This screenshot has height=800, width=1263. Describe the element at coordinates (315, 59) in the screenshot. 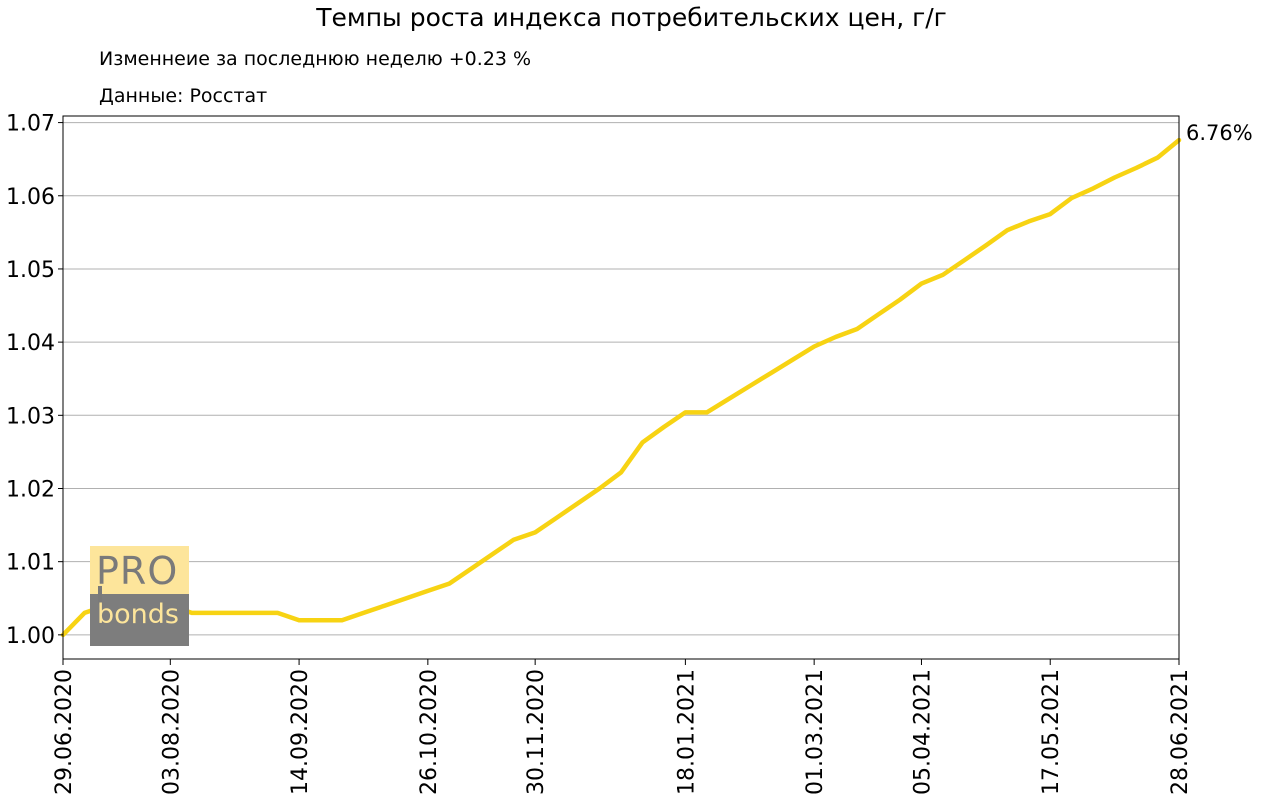

I see `weekly-change-subtitle: Изменнеие за последнюю неделю +0.23 %` at that location.